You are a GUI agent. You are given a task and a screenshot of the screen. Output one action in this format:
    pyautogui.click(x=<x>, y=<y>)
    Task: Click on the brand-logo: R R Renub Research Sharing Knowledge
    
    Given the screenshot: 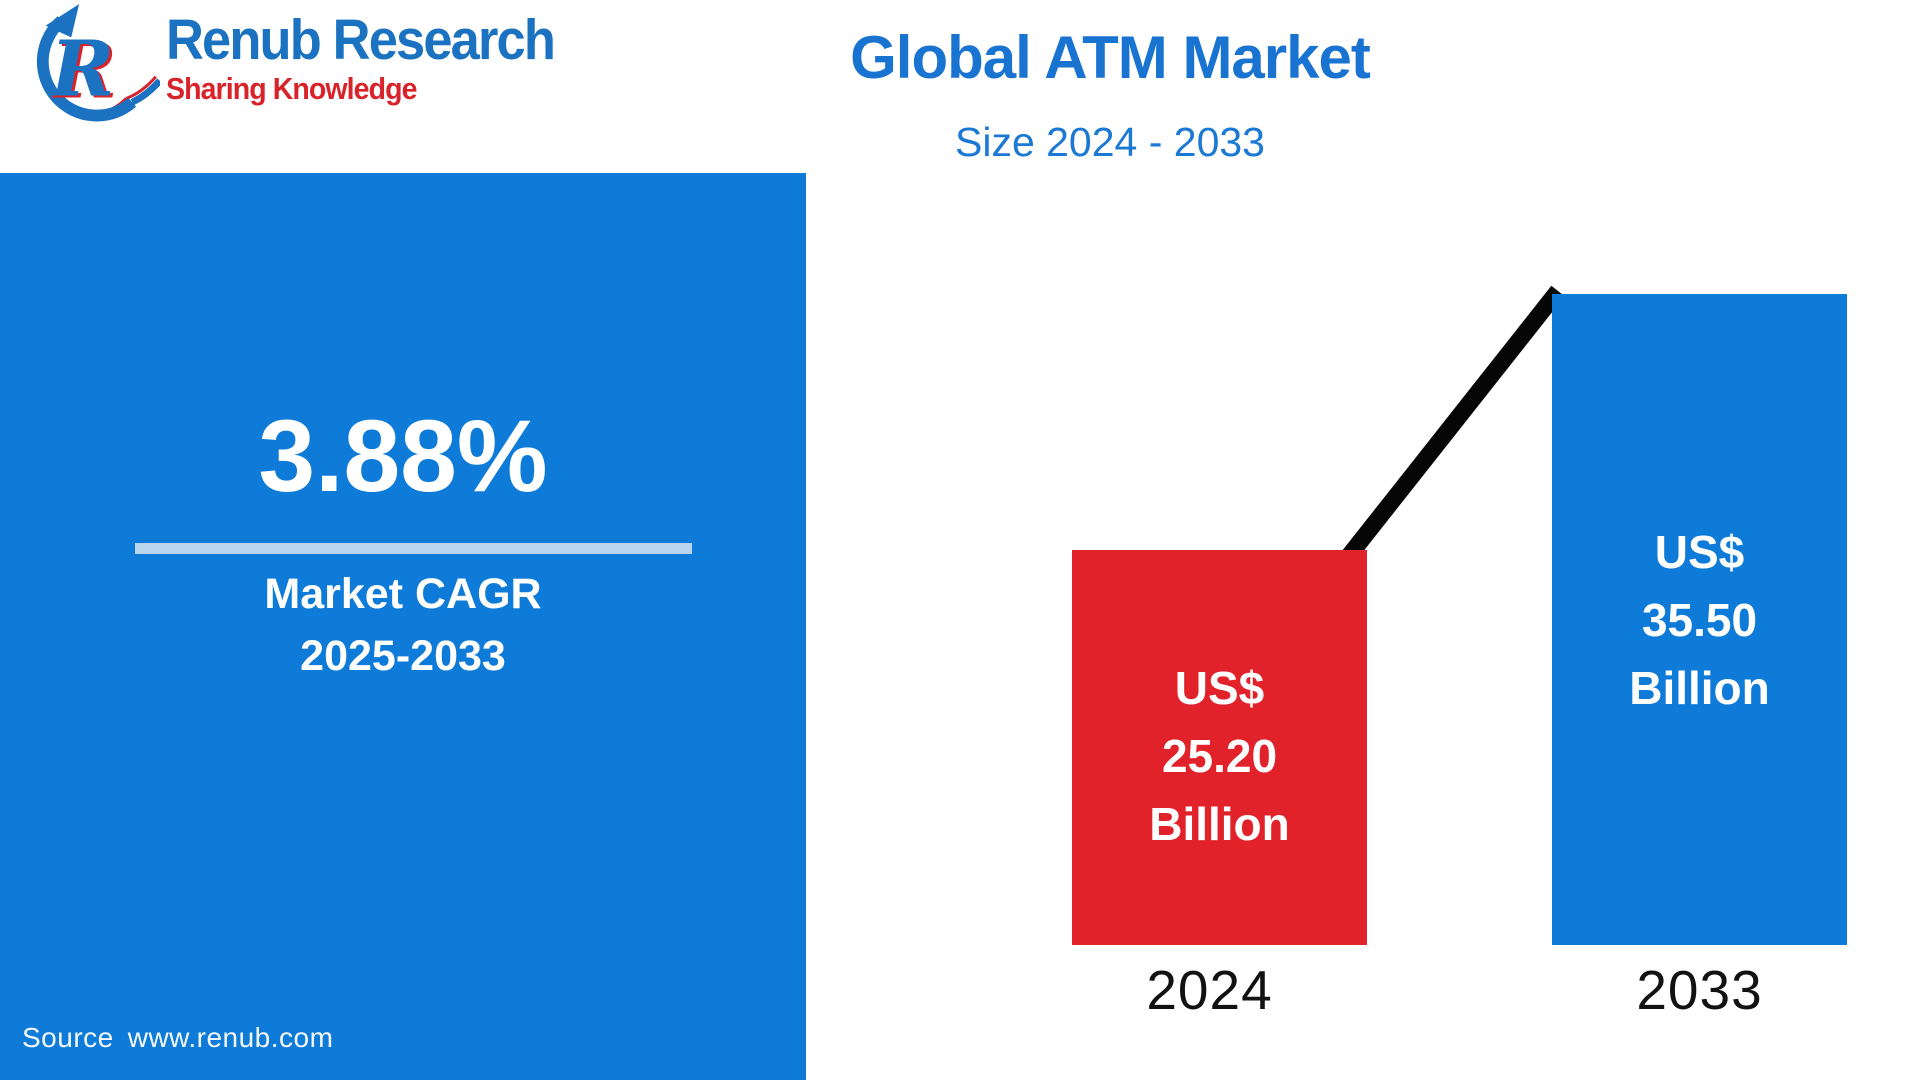 What is the action you would take?
    pyautogui.click(x=300, y=63)
    